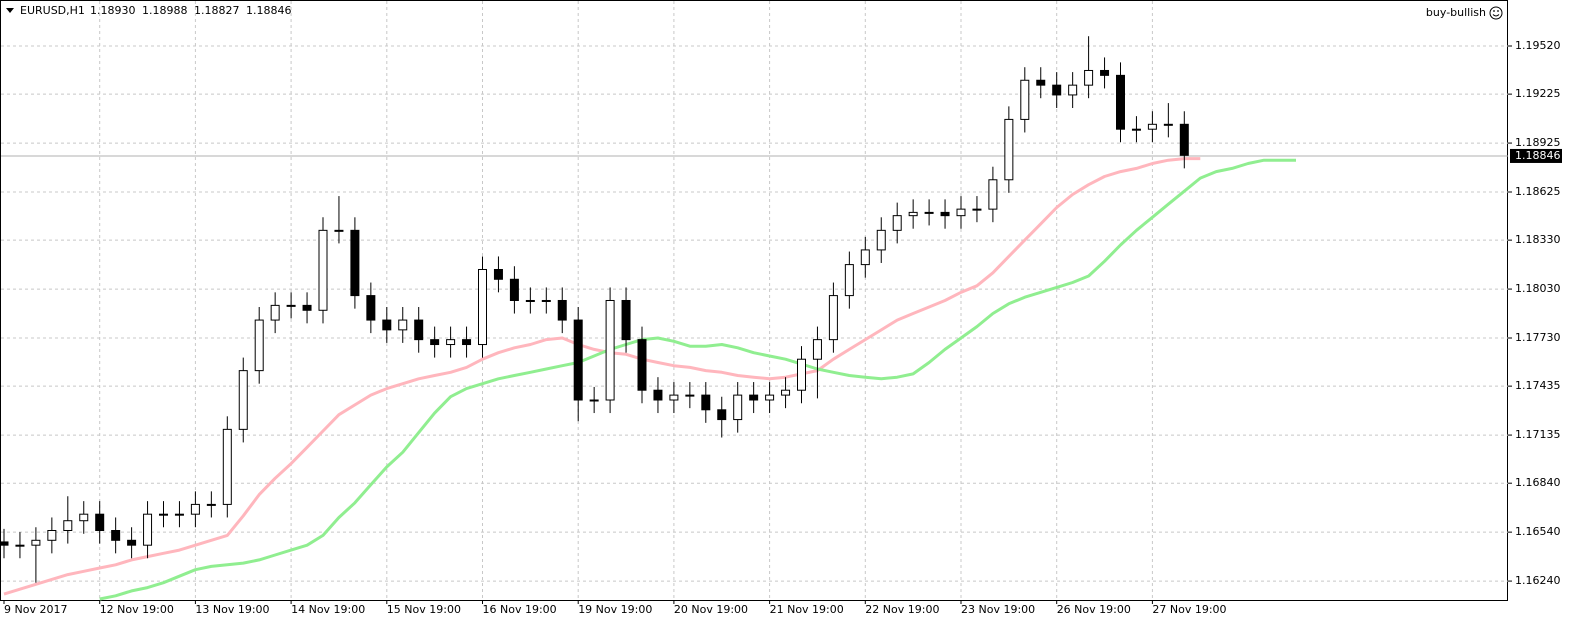 The image size is (1580, 628). Describe the element at coordinates (711, 609) in the screenshot. I see `x-tick-label: 20 Nov 19:00` at that location.